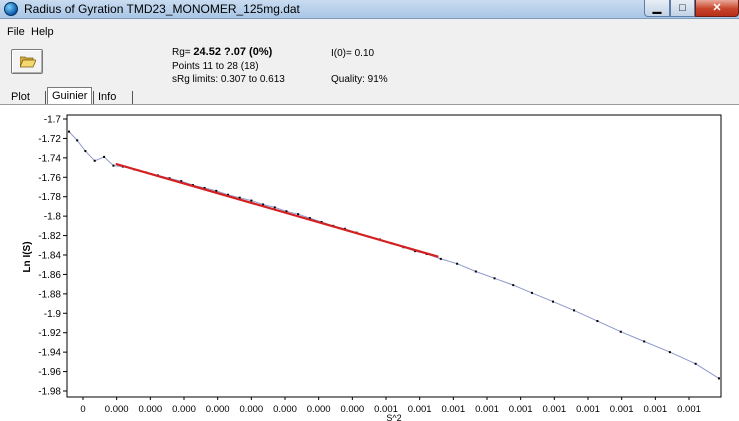  What do you see at coordinates (42, 32) in the screenshot?
I see `menu-help: Help` at bounding box center [42, 32].